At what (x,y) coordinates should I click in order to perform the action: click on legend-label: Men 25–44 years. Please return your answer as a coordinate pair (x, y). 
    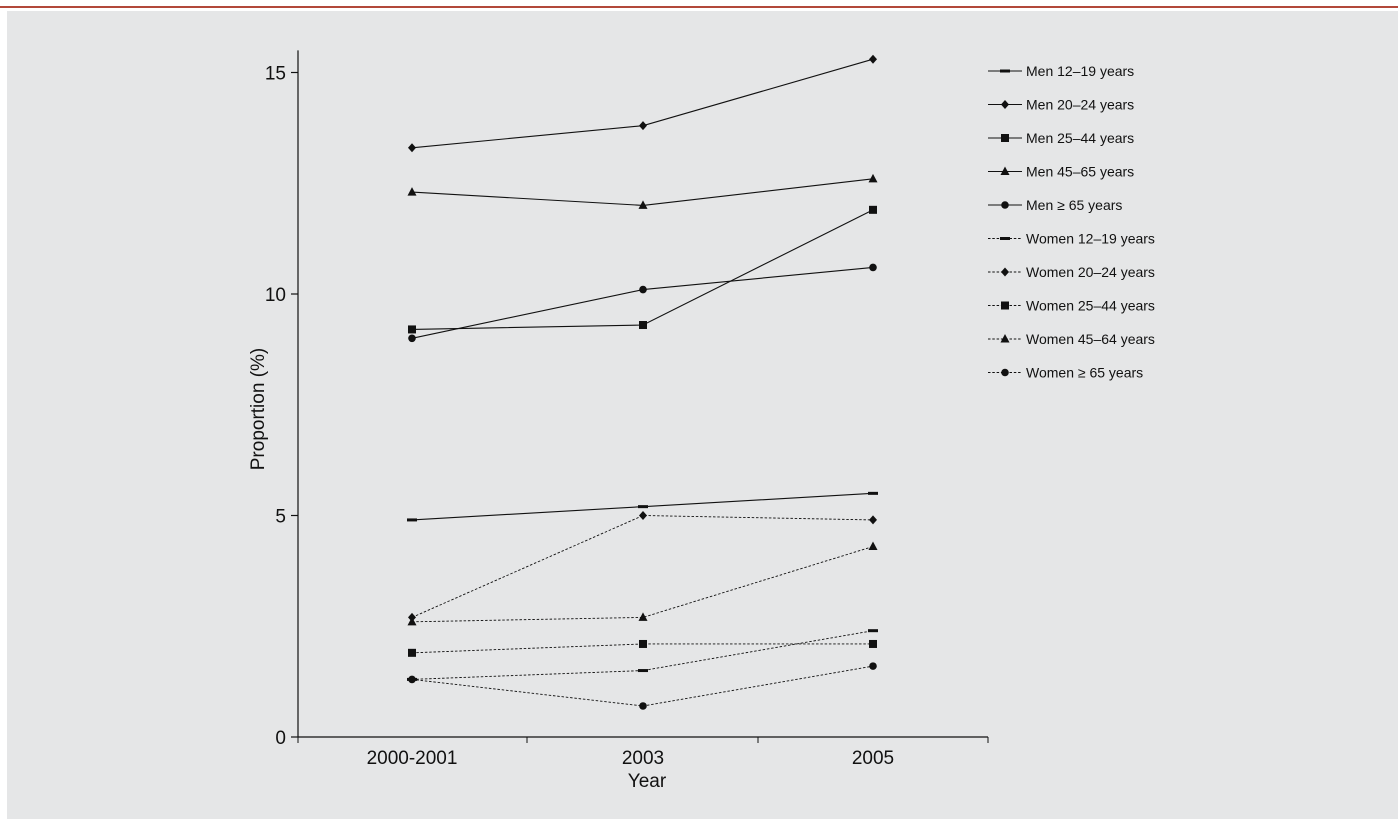
    Looking at the image, I should click on (1080, 138).